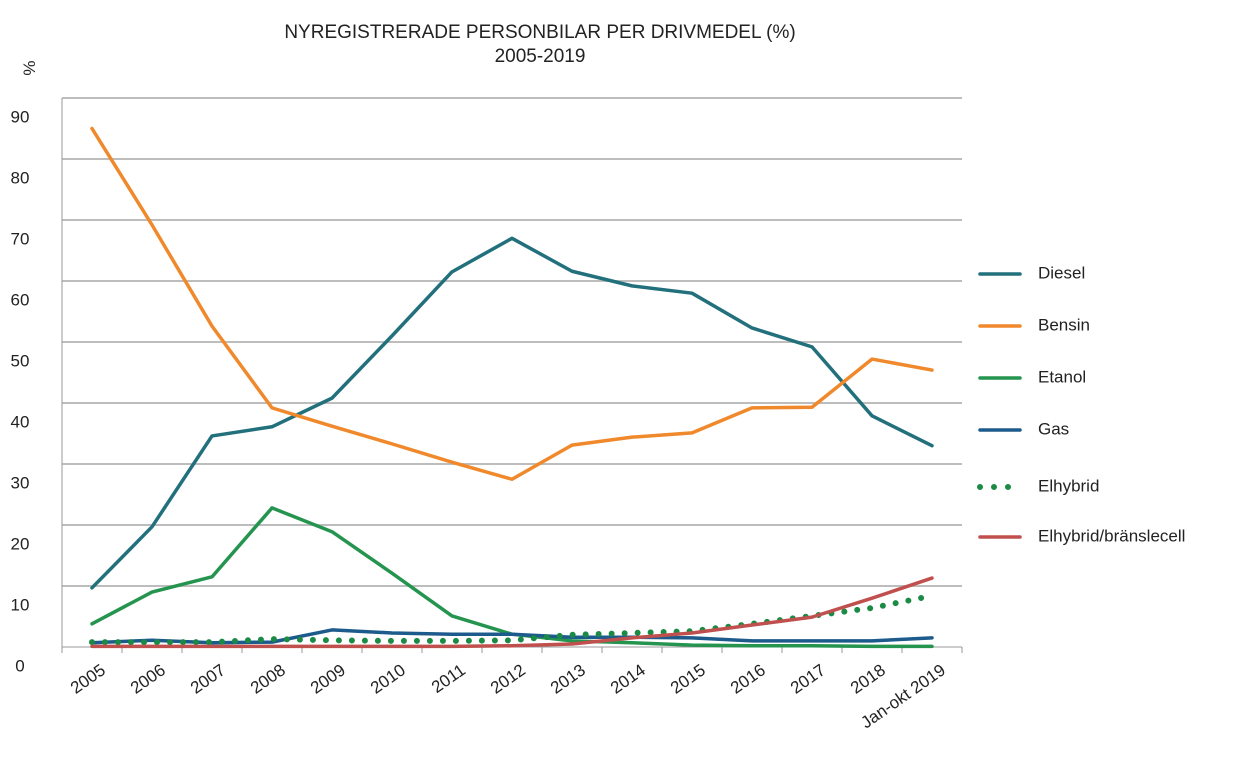  What do you see at coordinates (29, 67) in the screenshot?
I see `y-axis-label: %` at bounding box center [29, 67].